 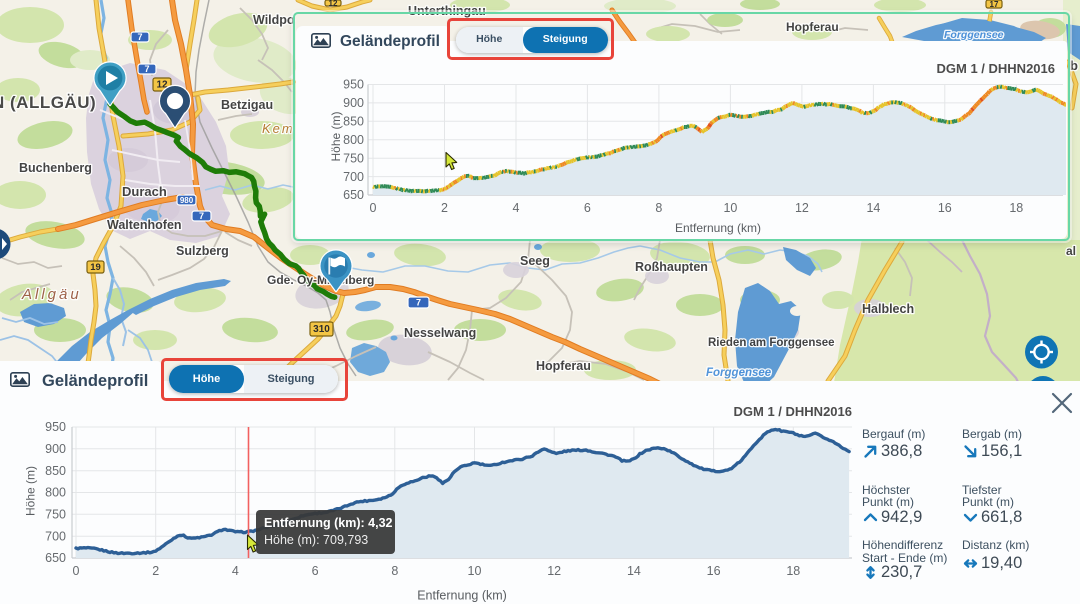 What do you see at coordinates (888, 309) in the screenshot?
I see `svg-text: Halblech` at bounding box center [888, 309].